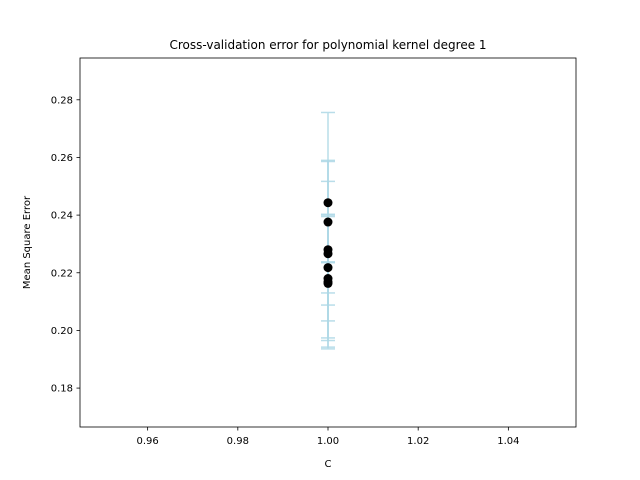  I want to click on y-tick-label: 0.18, so click(62, 389).